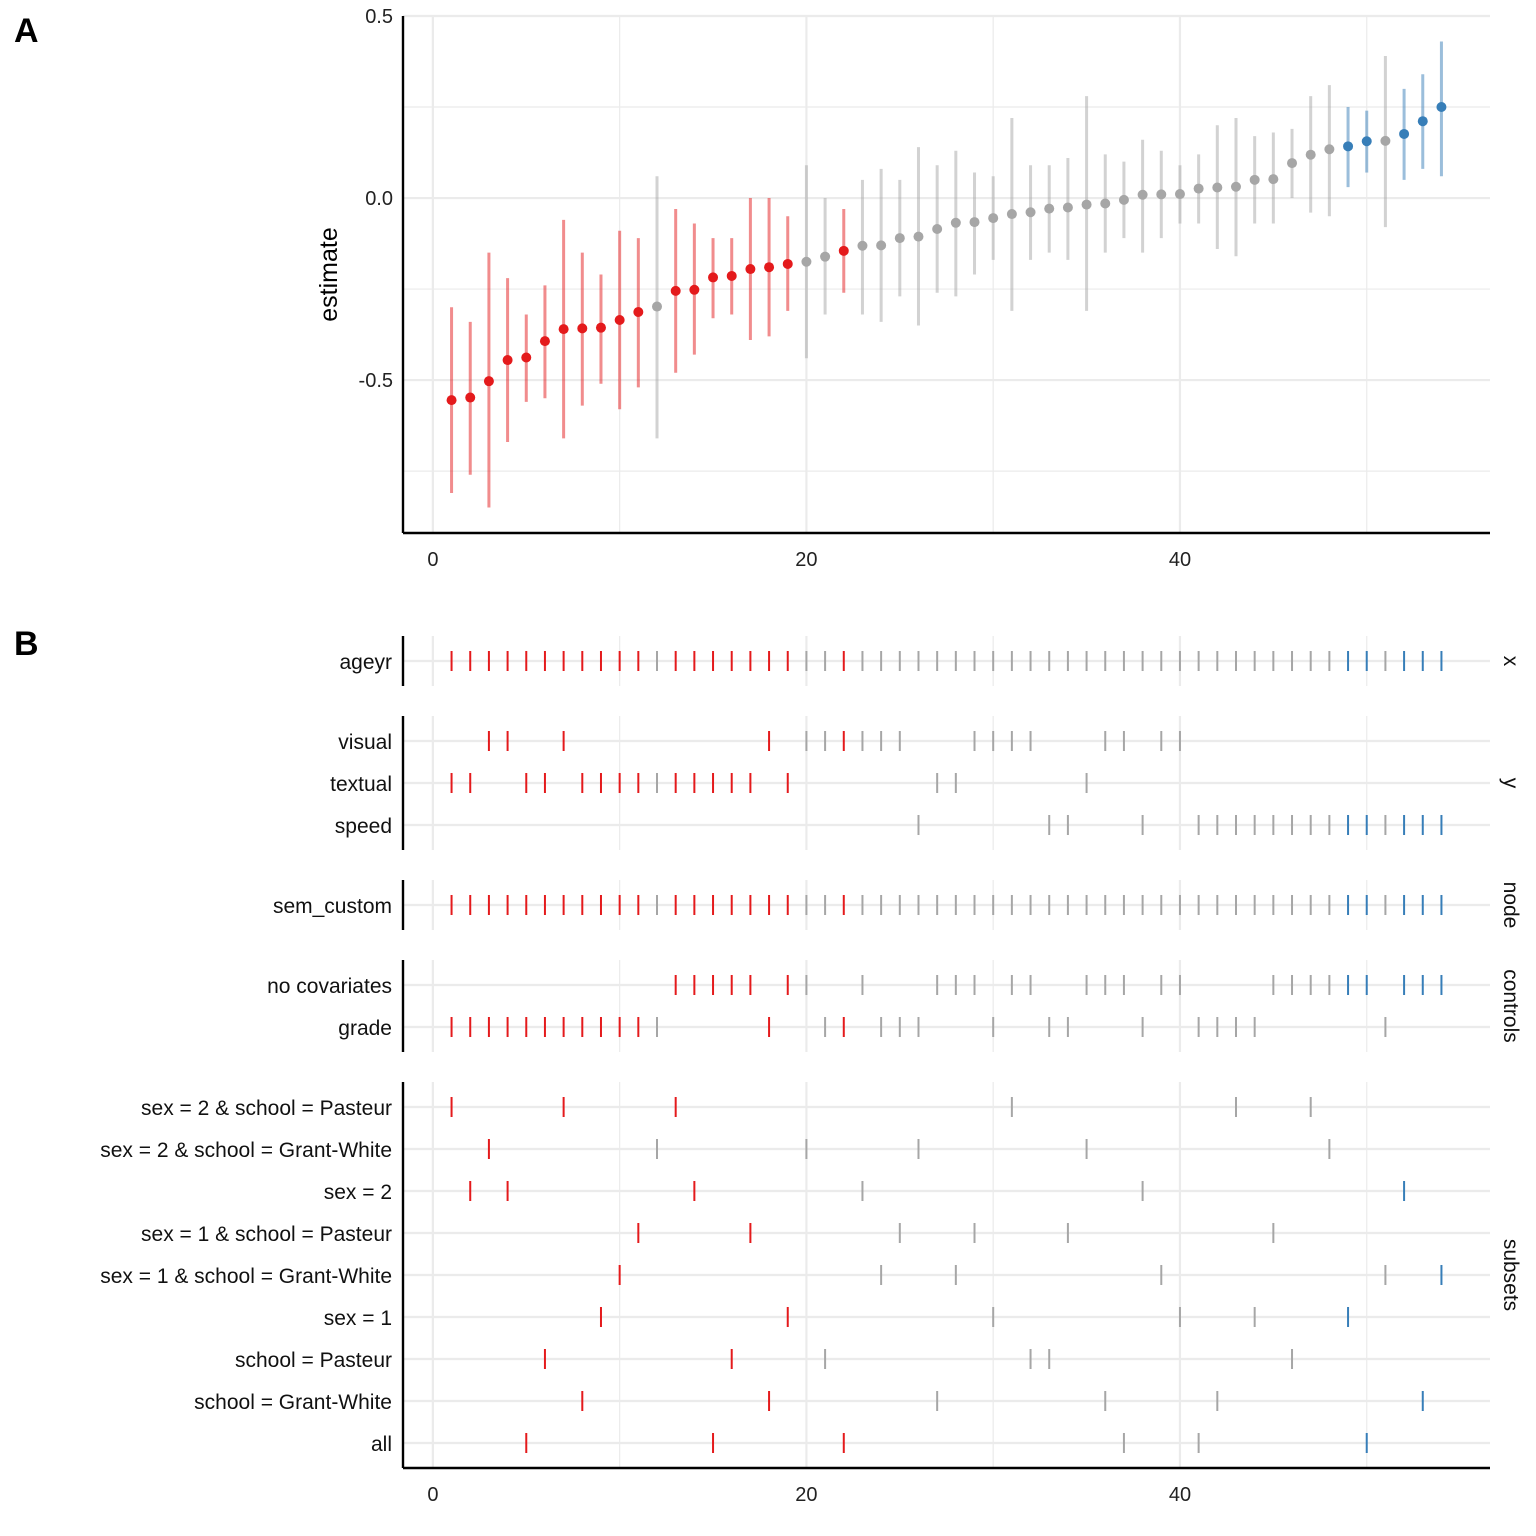 This screenshot has width=1536, height=1536. Describe the element at coordinates (365, 662) in the screenshot. I see `row-label: ageyr` at that location.